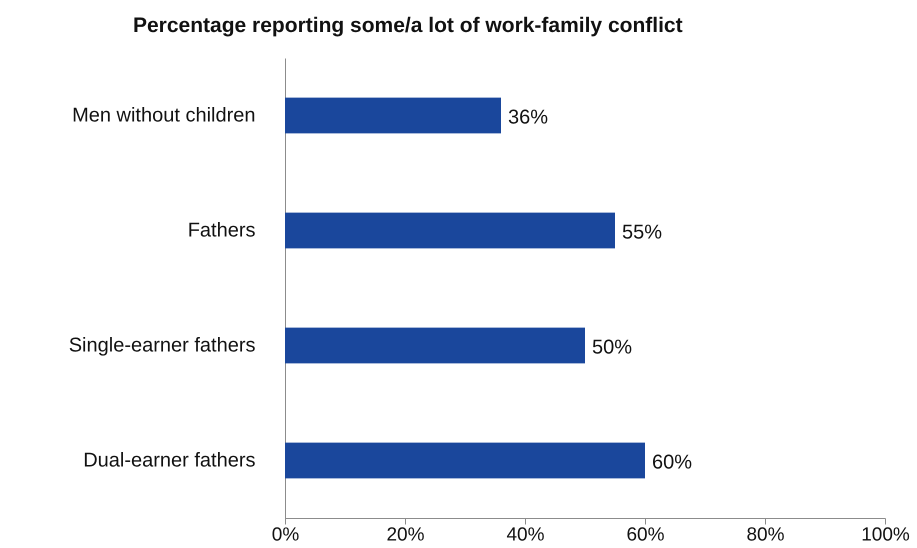 Image resolution: width=917 pixels, height=548 pixels. What do you see at coordinates (525, 535) in the screenshot?
I see `x-tick-label: 40%` at bounding box center [525, 535].